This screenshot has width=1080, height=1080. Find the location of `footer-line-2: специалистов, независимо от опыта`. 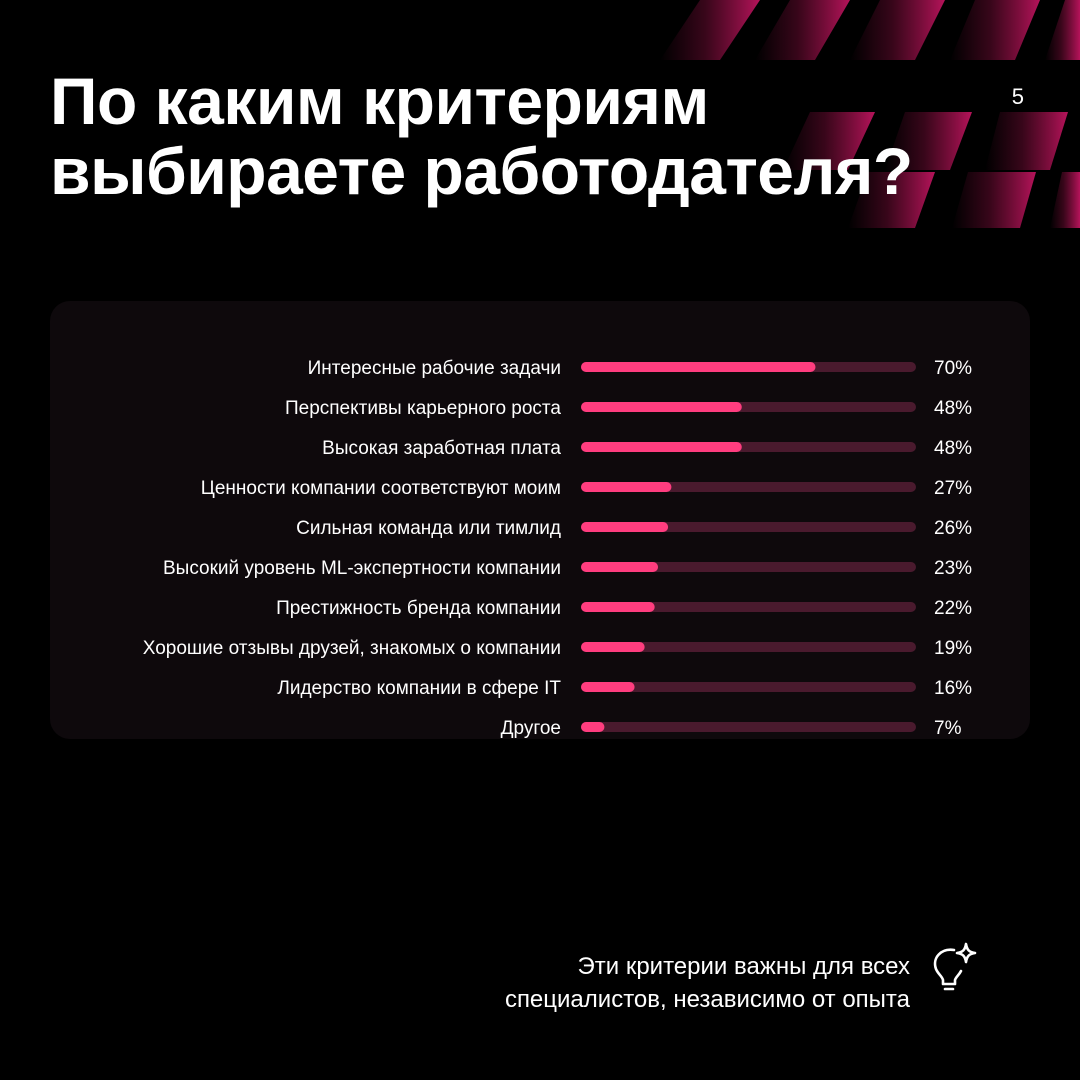

footer-line-2: специалистов, независимо от опыта is located at coordinates (707, 999).